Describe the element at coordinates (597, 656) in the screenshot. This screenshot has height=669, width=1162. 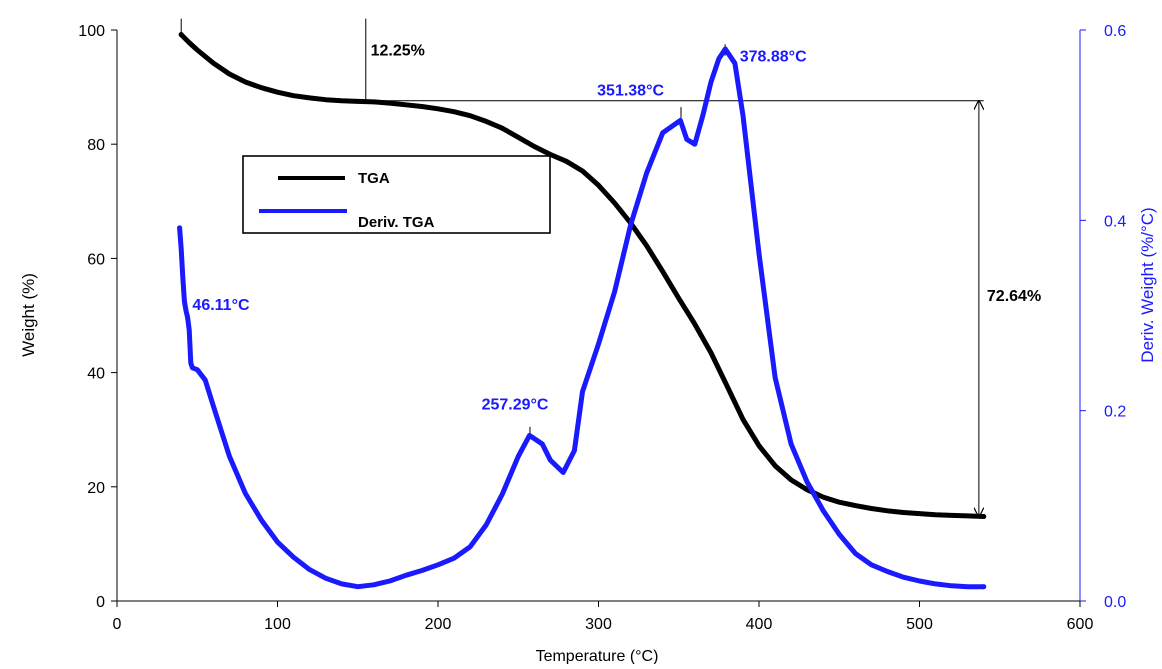
I see `x-axis-title: Temperature (°C)` at that location.